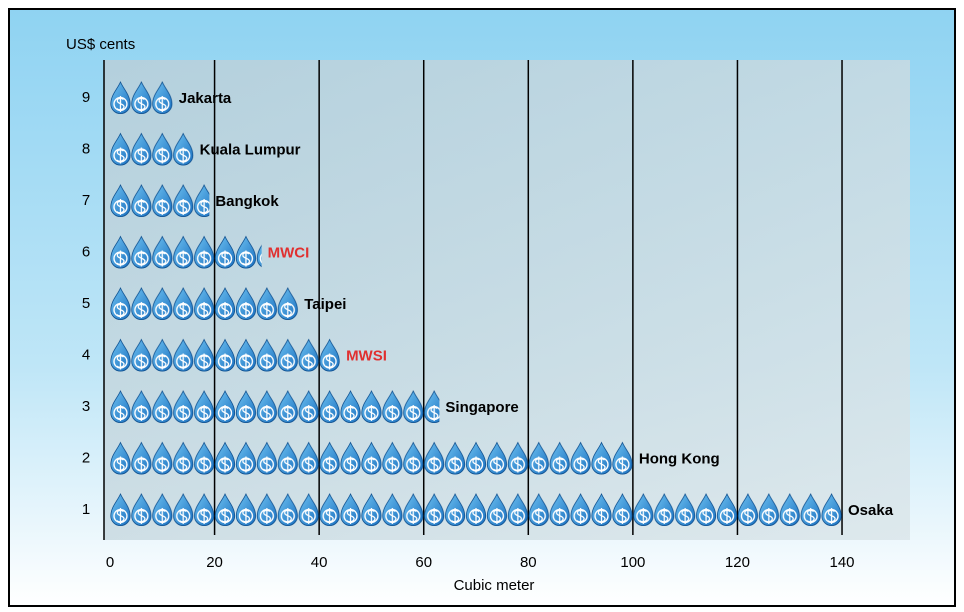 The height and width of the screenshot is (612, 964). What do you see at coordinates (205, 98) in the screenshot?
I see `bar-label: Jakarta` at bounding box center [205, 98].